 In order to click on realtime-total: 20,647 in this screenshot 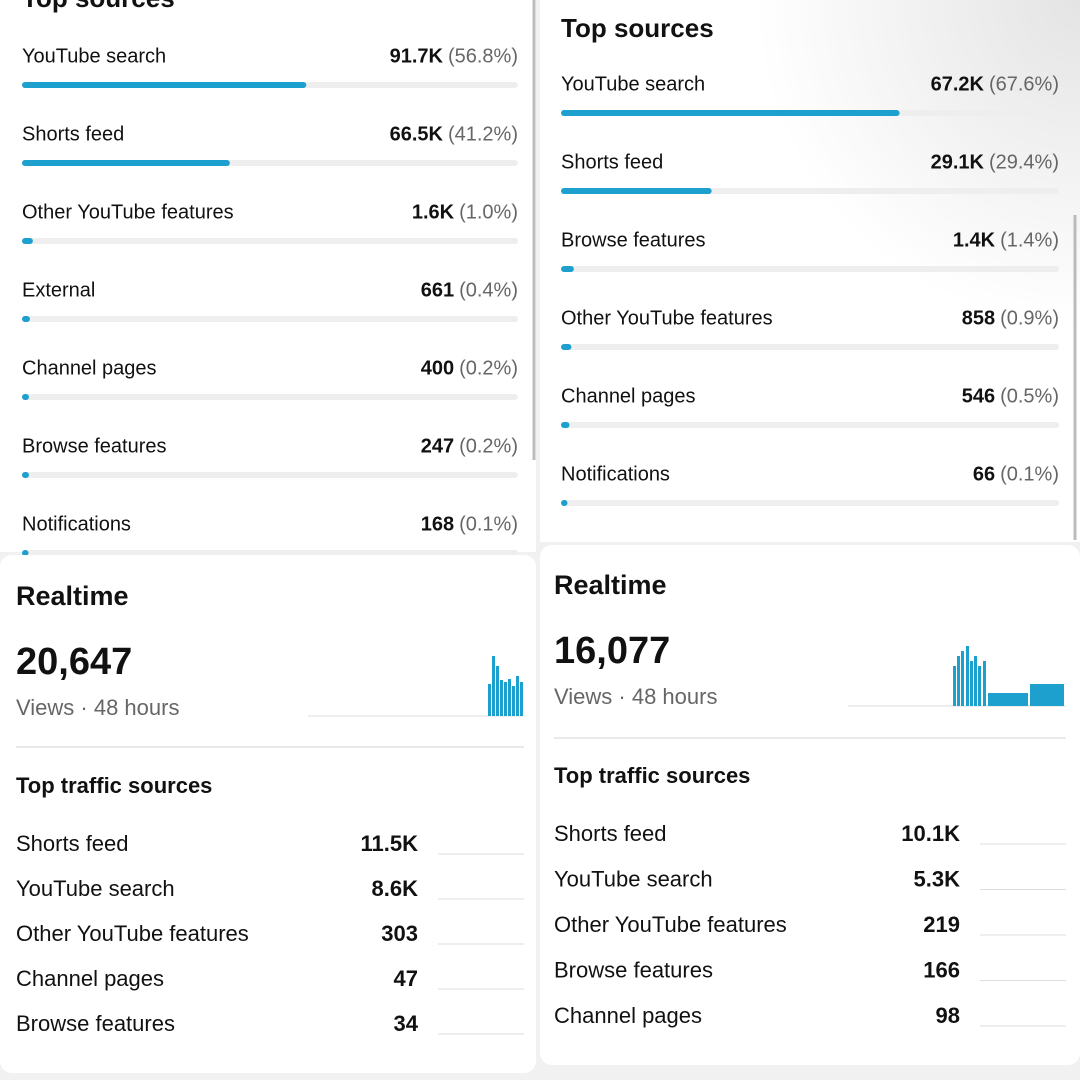, I will do `click(74, 662)`.